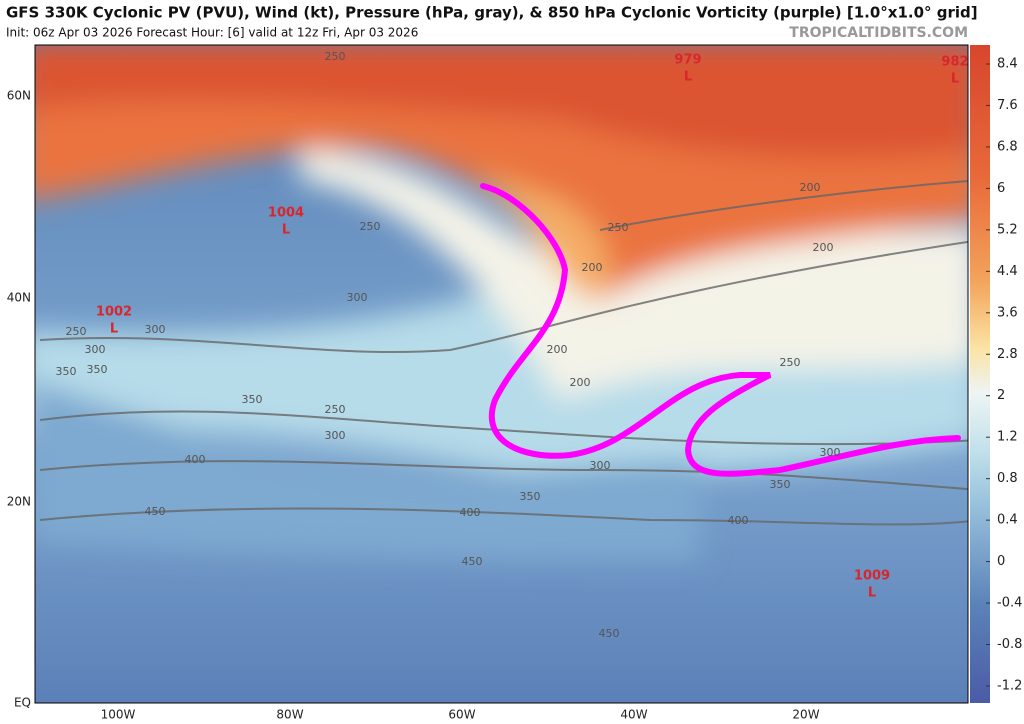 The height and width of the screenshot is (724, 1024). What do you see at coordinates (1007, 478) in the screenshot?
I see `colorbar-label: 0.8` at bounding box center [1007, 478].